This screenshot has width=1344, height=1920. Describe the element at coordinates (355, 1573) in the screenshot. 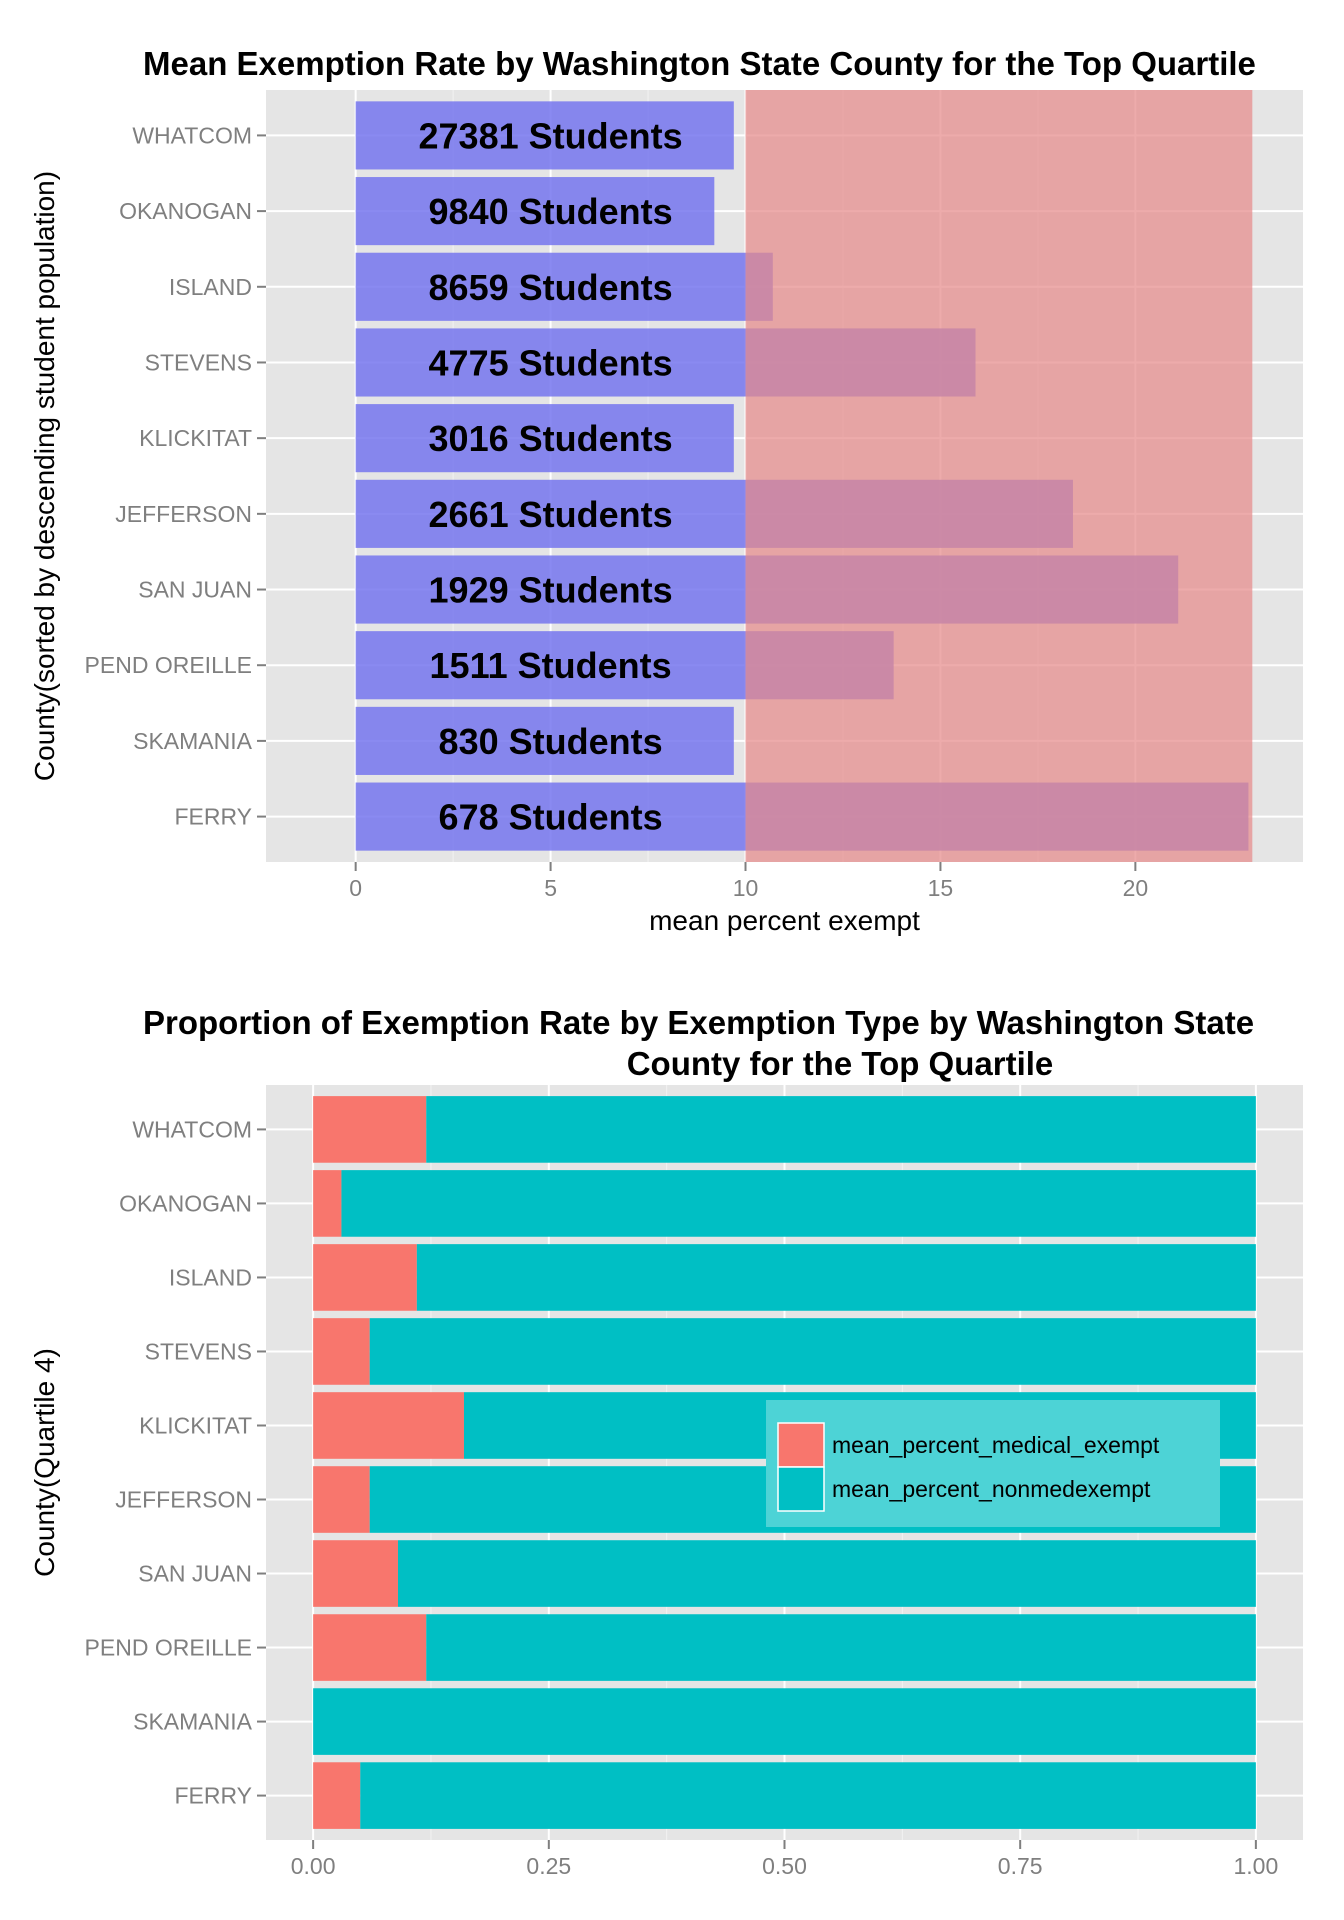

I see `bar-san-juan-medical` at that location.